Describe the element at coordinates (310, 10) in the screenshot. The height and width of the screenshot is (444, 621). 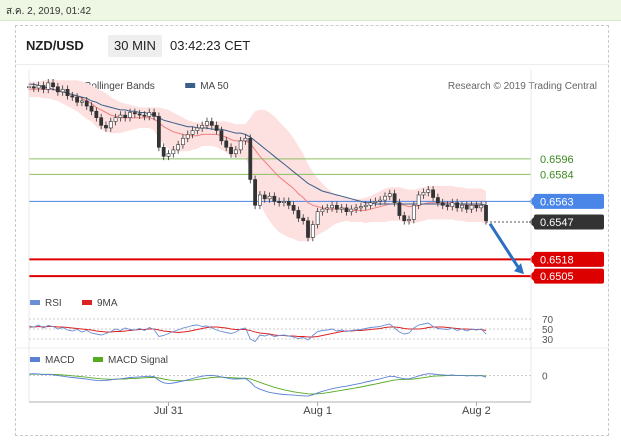
I see `timestamp-bar: ส.ค. 2, 2019, 01:42` at that location.